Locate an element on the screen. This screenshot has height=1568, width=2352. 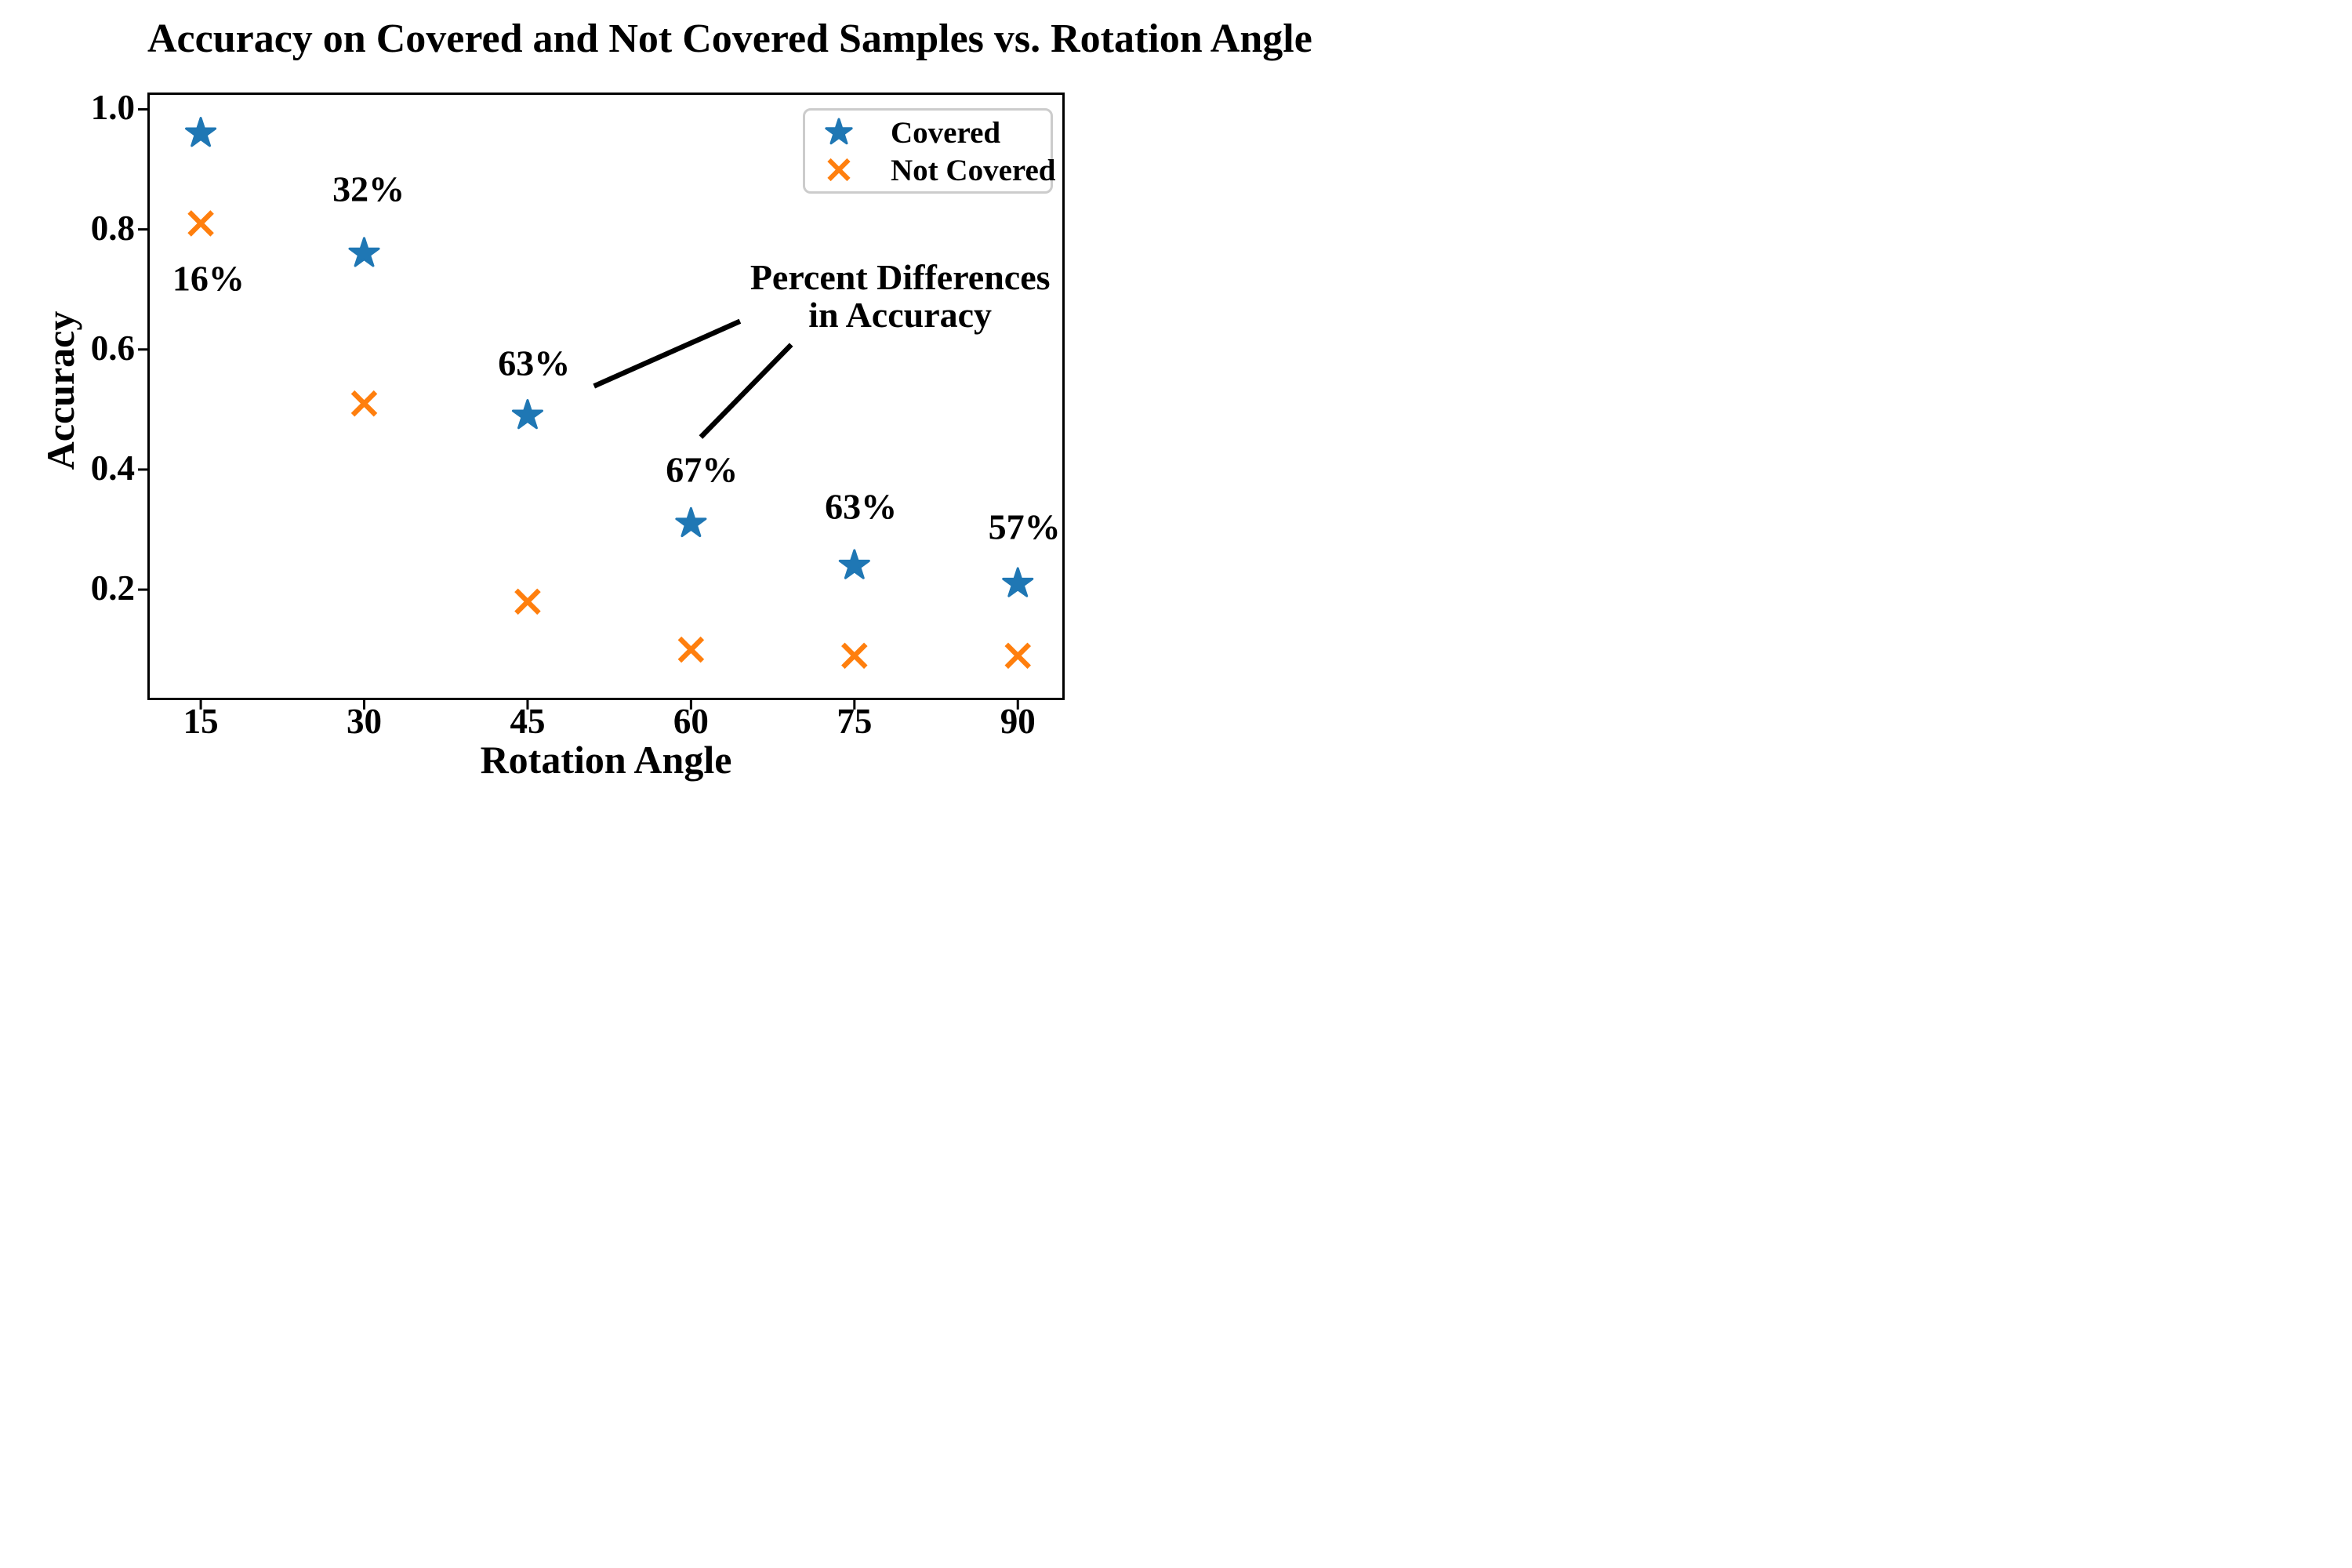
legend-label-covered: Covered is located at coordinates (946, 133).